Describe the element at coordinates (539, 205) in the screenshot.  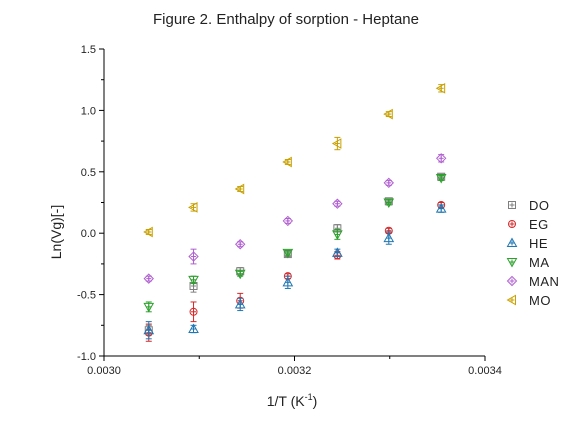
I see `legend-label: DO` at that location.